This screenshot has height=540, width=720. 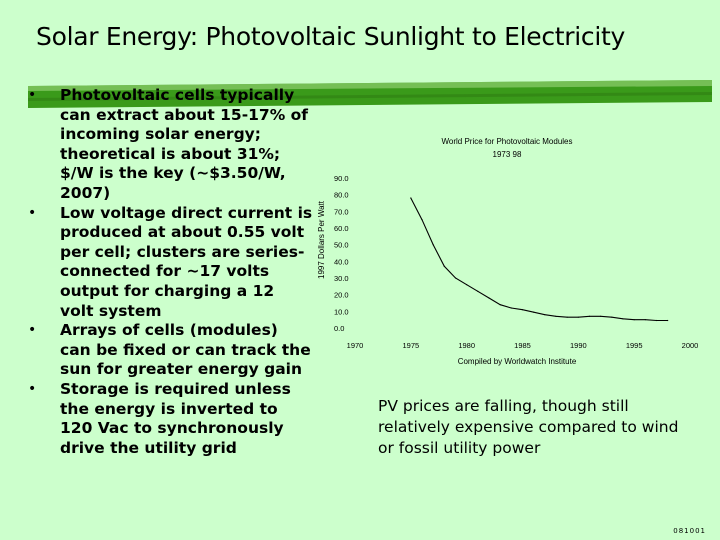 I want to click on y-axis-ticks: 0.0 10.0 20.0 30.0 40.0 50.0 60.0 70.0 80.0 90.0, so click(x=341, y=253).